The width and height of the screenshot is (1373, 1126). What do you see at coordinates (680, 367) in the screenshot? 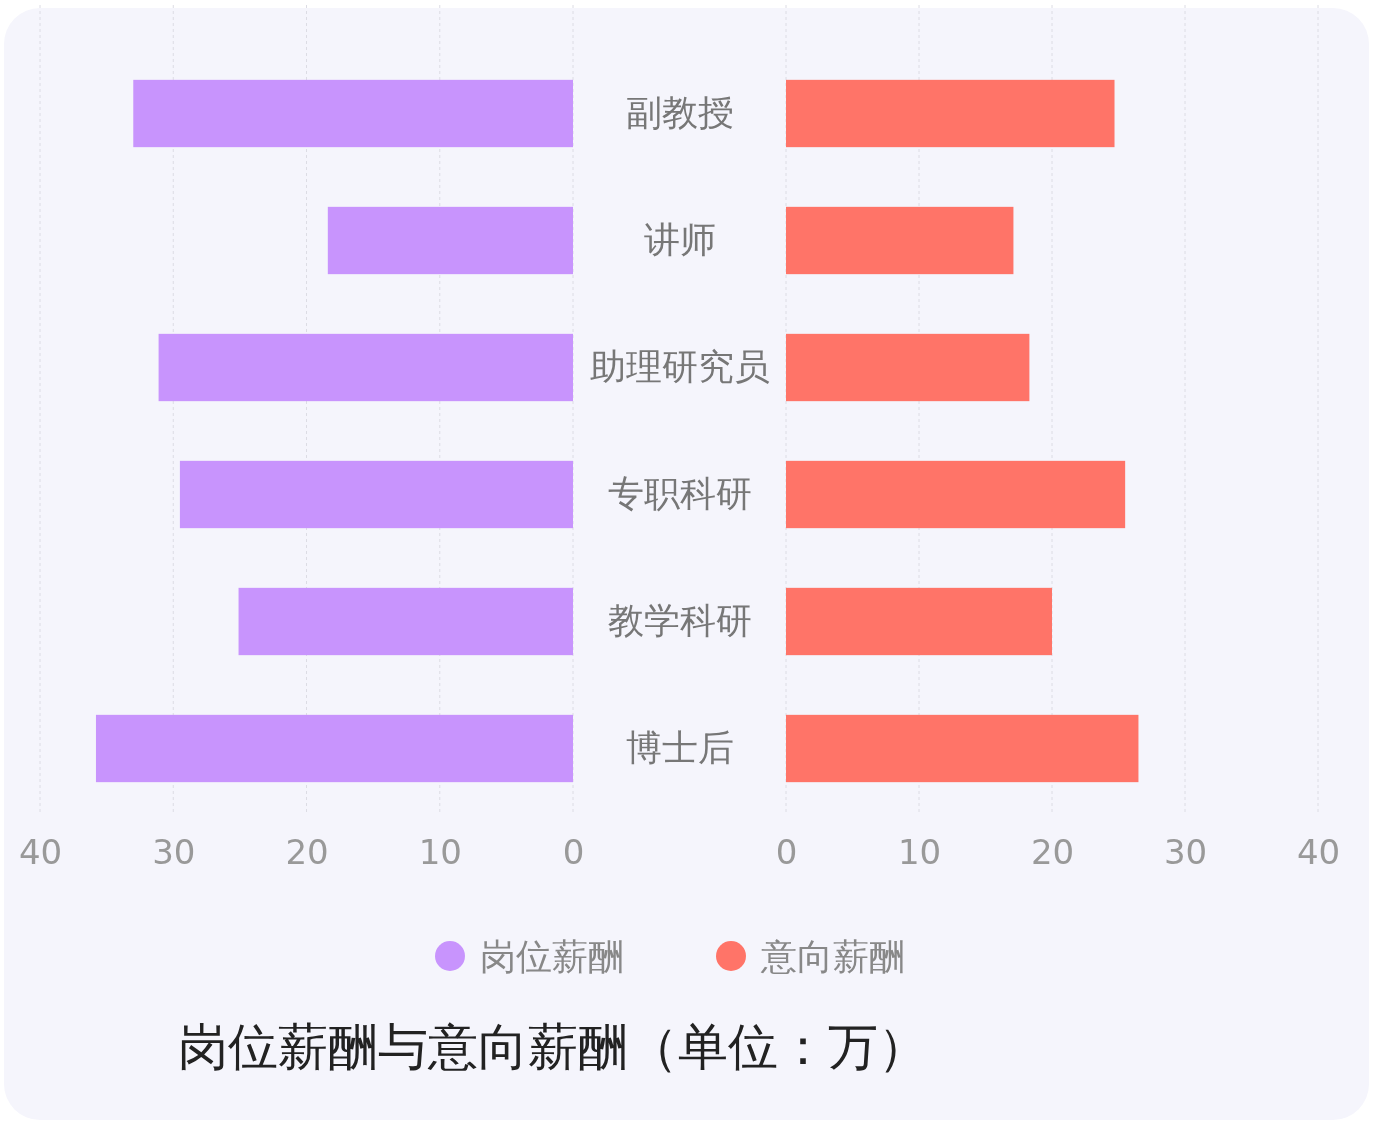
I see `y-tick-label: 助理研究员` at bounding box center [680, 367].